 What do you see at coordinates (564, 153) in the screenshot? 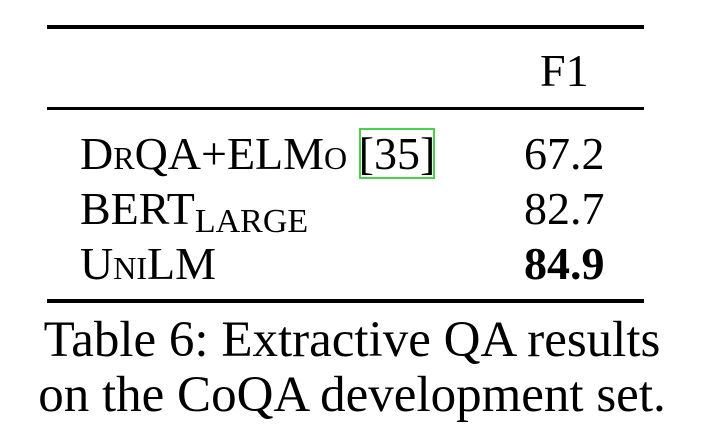
I see `score: 67.2` at bounding box center [564, 153].